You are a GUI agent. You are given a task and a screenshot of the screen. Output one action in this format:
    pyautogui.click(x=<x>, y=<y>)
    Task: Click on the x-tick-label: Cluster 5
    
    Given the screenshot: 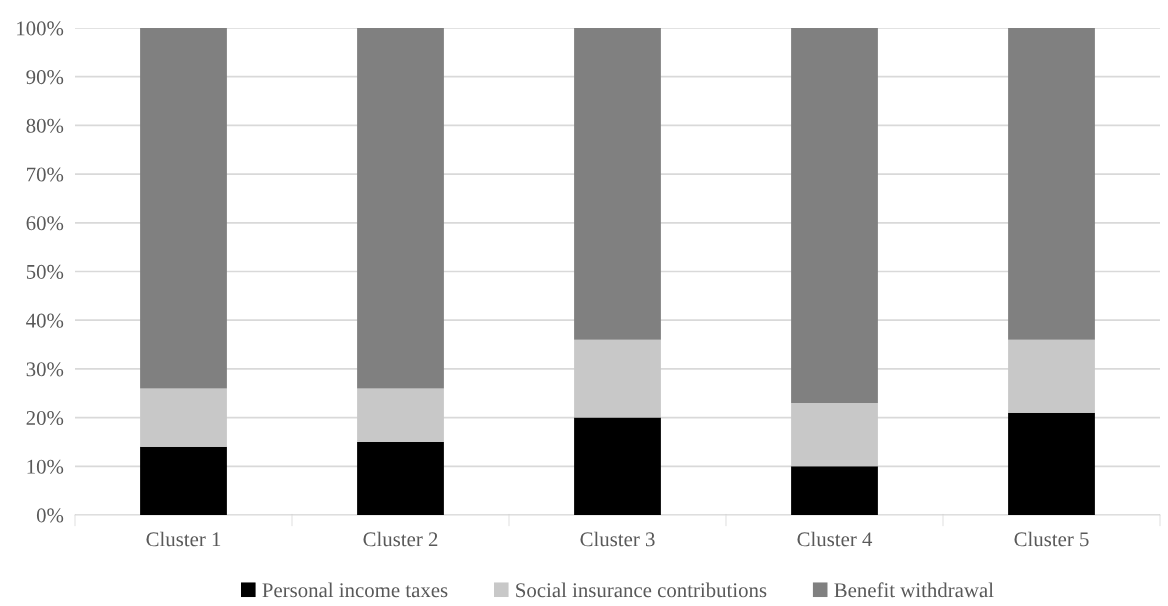 What is the action you would take?
    pyautogui.click(x=1051, y=539)
    